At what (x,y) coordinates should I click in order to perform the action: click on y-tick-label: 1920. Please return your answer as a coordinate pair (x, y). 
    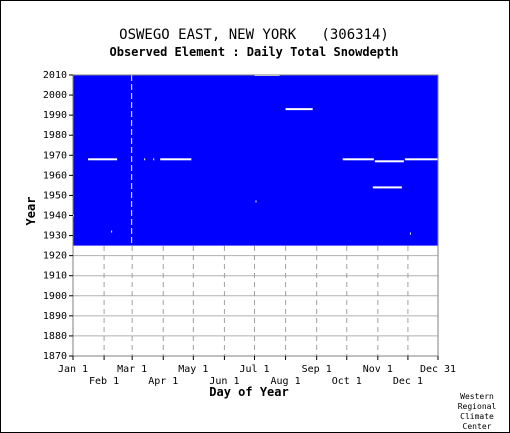
    Looking at the image, I should click on (55, 256).